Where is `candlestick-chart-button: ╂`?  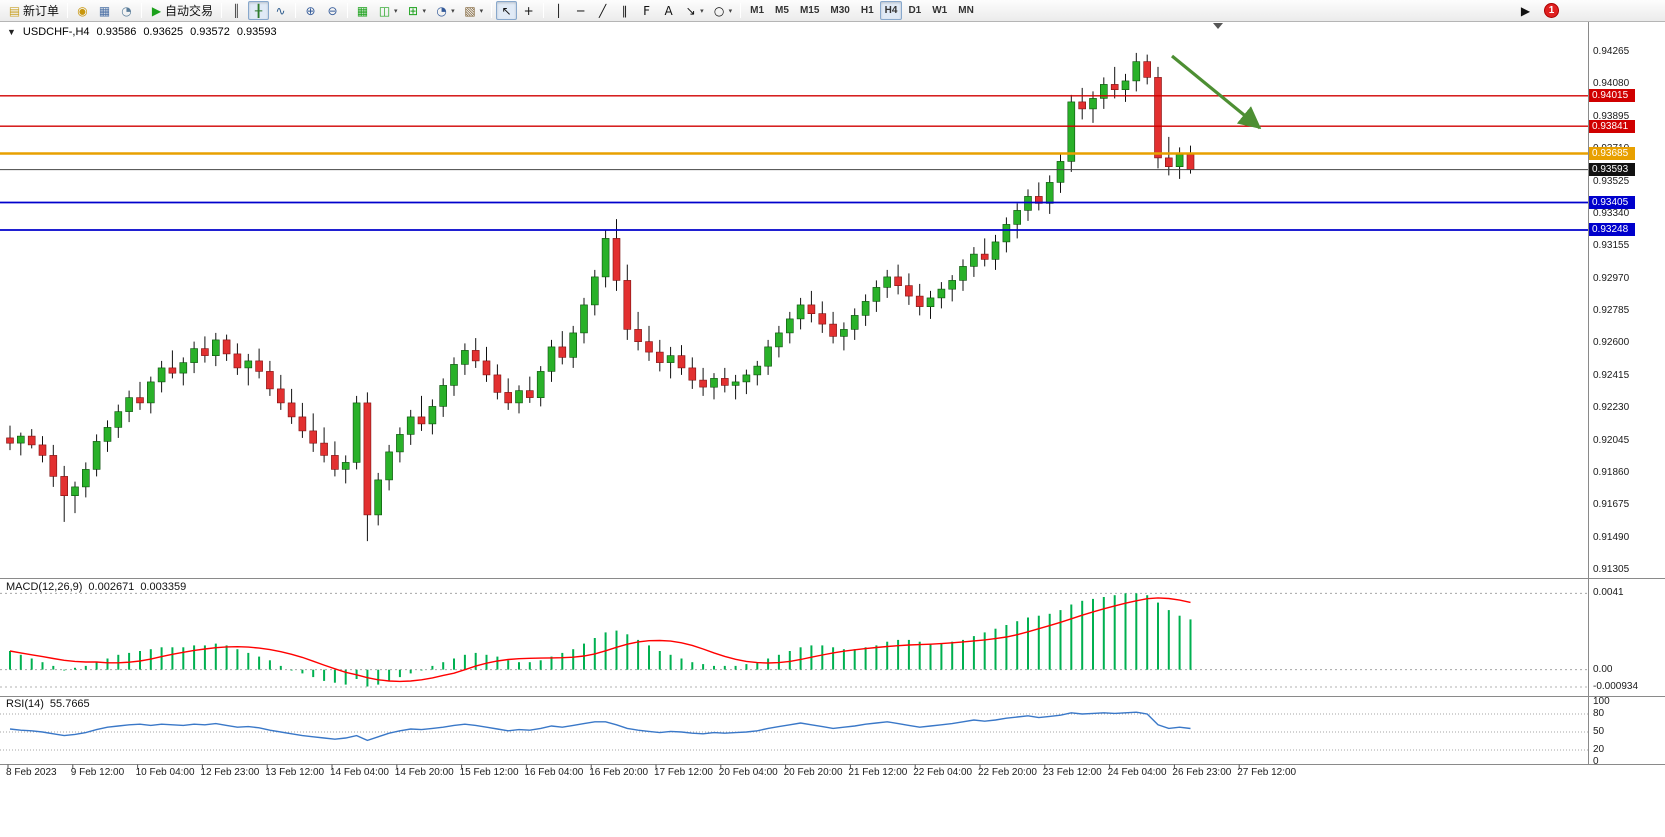
candlestick-chart-button: ╂ is located at coordinates (259, 10).